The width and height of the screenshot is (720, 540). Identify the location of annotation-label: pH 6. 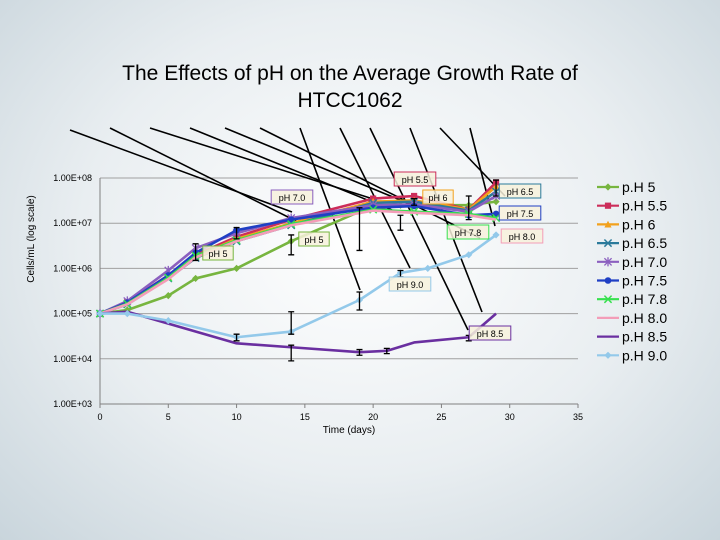
(438, 197).